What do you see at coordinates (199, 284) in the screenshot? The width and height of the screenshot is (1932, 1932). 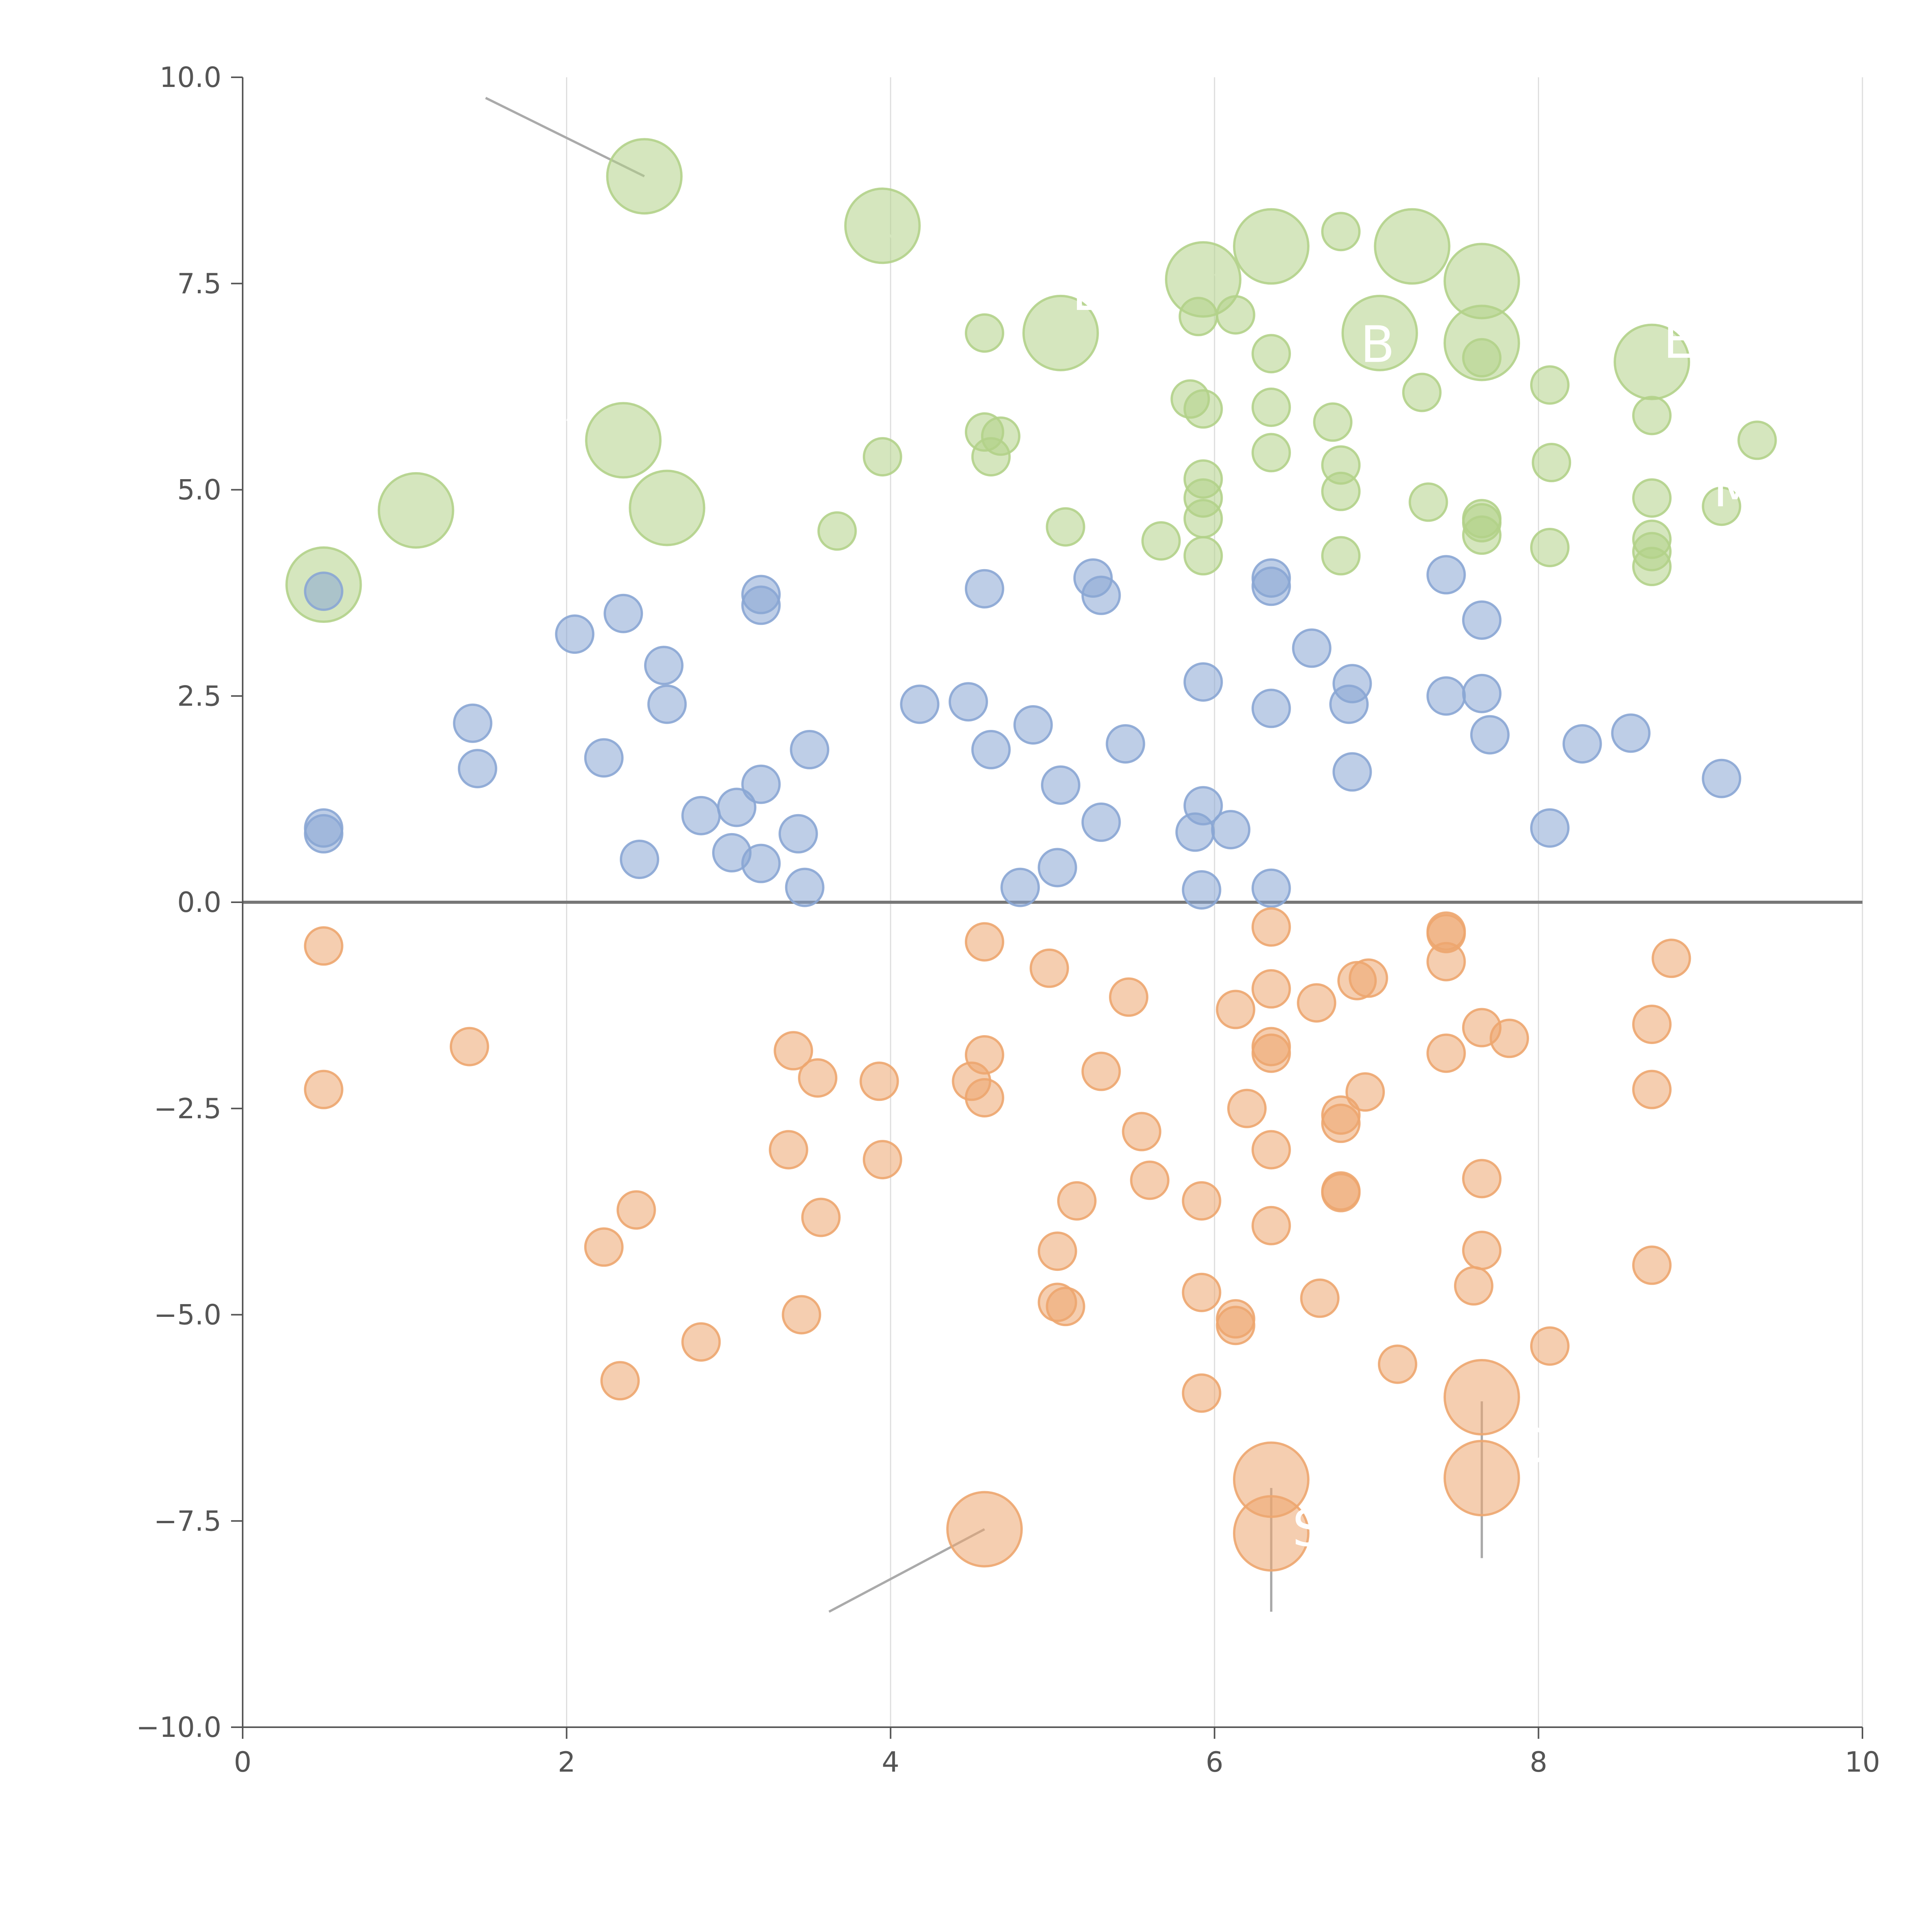 I see `y-tick-label-7: 7.5` at bounding box center [199, 284].